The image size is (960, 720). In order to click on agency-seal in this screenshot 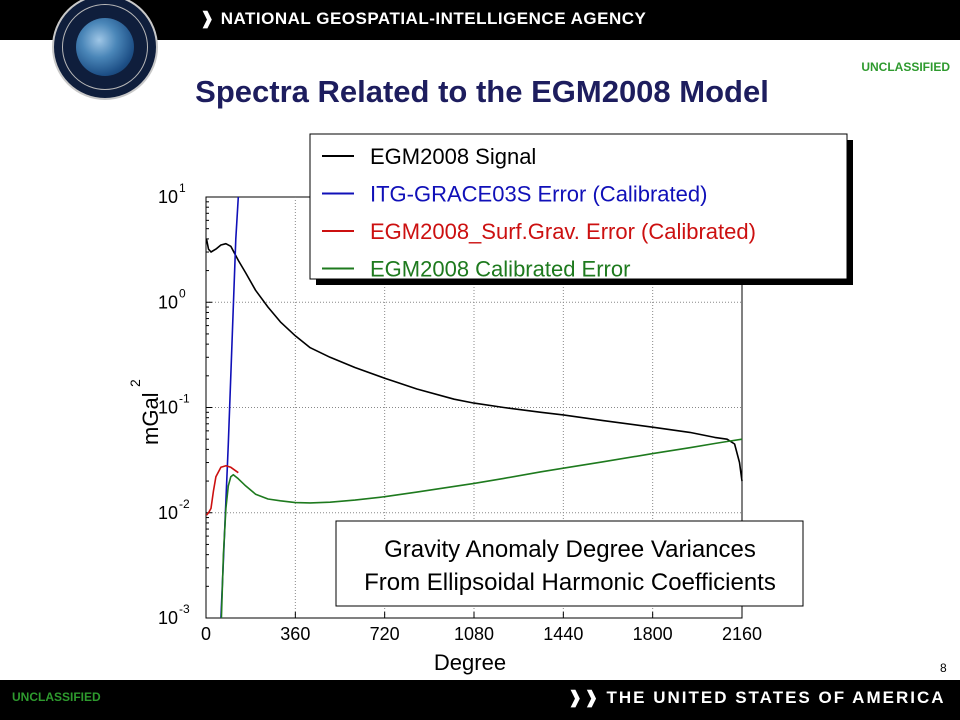, I will do `click(105, 50)`.